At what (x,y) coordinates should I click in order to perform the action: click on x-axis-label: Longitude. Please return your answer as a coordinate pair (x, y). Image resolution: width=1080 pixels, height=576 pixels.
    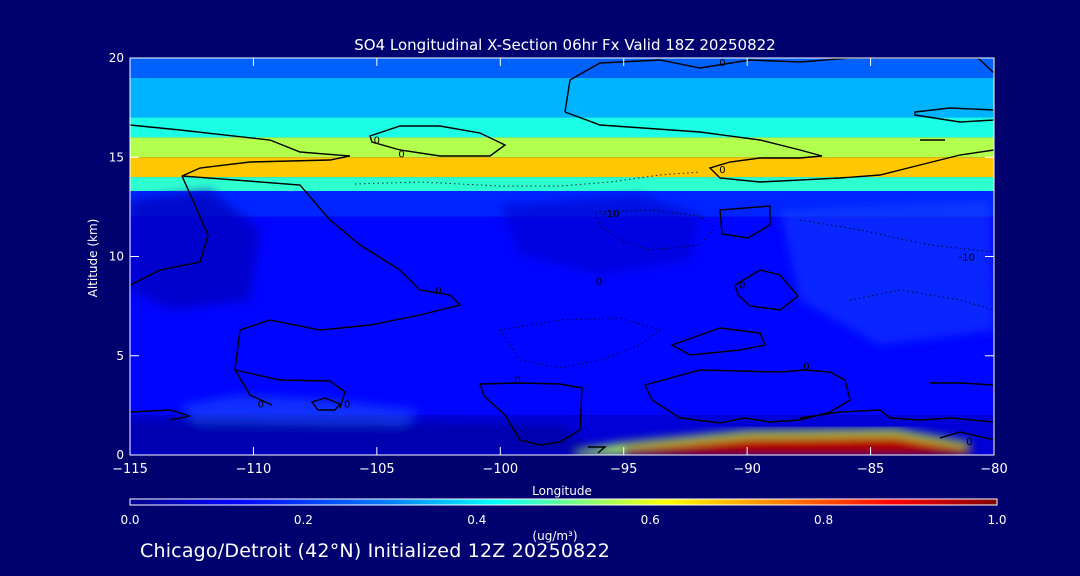
    Looking at the image, I should click on (562, 491).